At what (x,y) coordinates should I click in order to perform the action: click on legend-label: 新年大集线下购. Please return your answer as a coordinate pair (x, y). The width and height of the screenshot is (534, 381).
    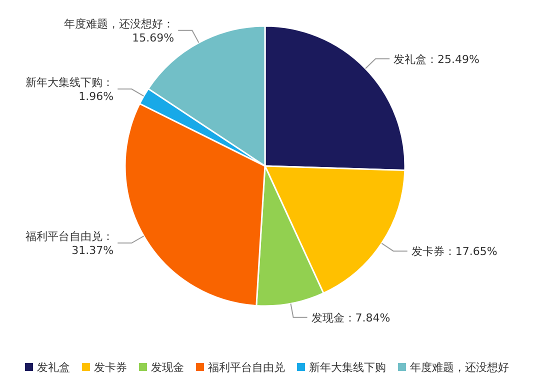
    Looking at the image, I should click on (347, 367).